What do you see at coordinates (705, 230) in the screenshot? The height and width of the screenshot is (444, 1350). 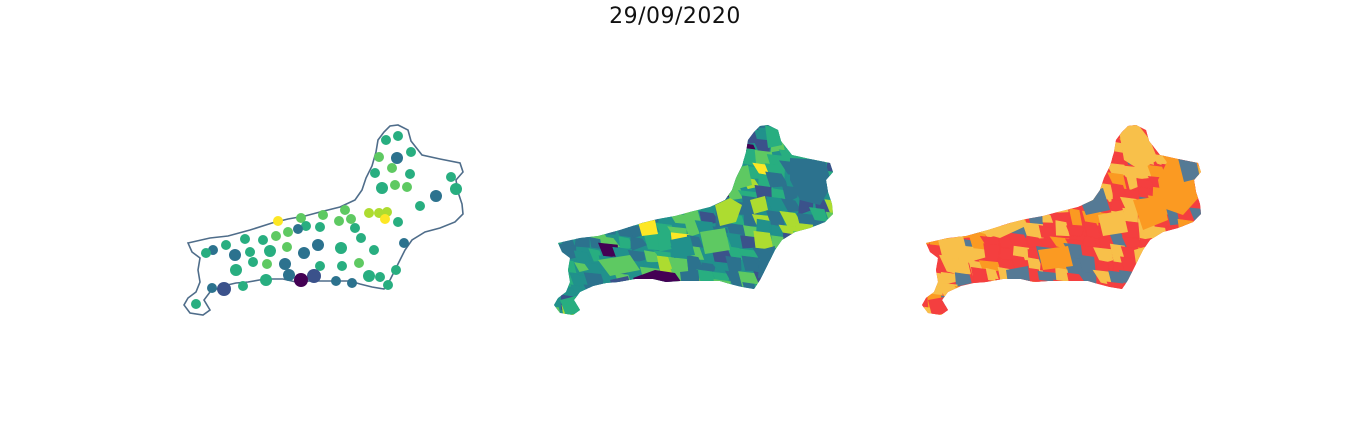 I see `choropleth-regions` at bounding box center [705, 230].